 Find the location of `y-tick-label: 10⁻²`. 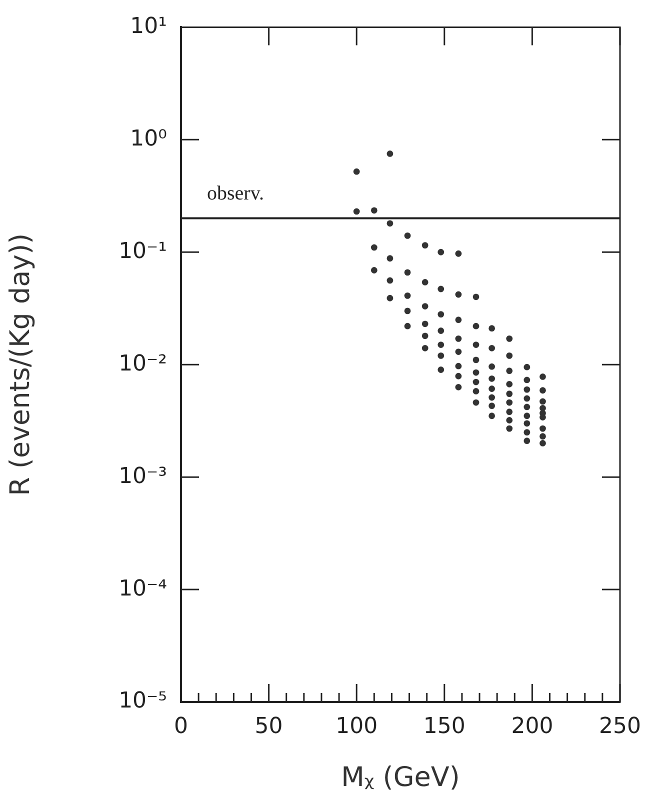

y-tick-label: 10⁻² is located at coordinates (142, 363).